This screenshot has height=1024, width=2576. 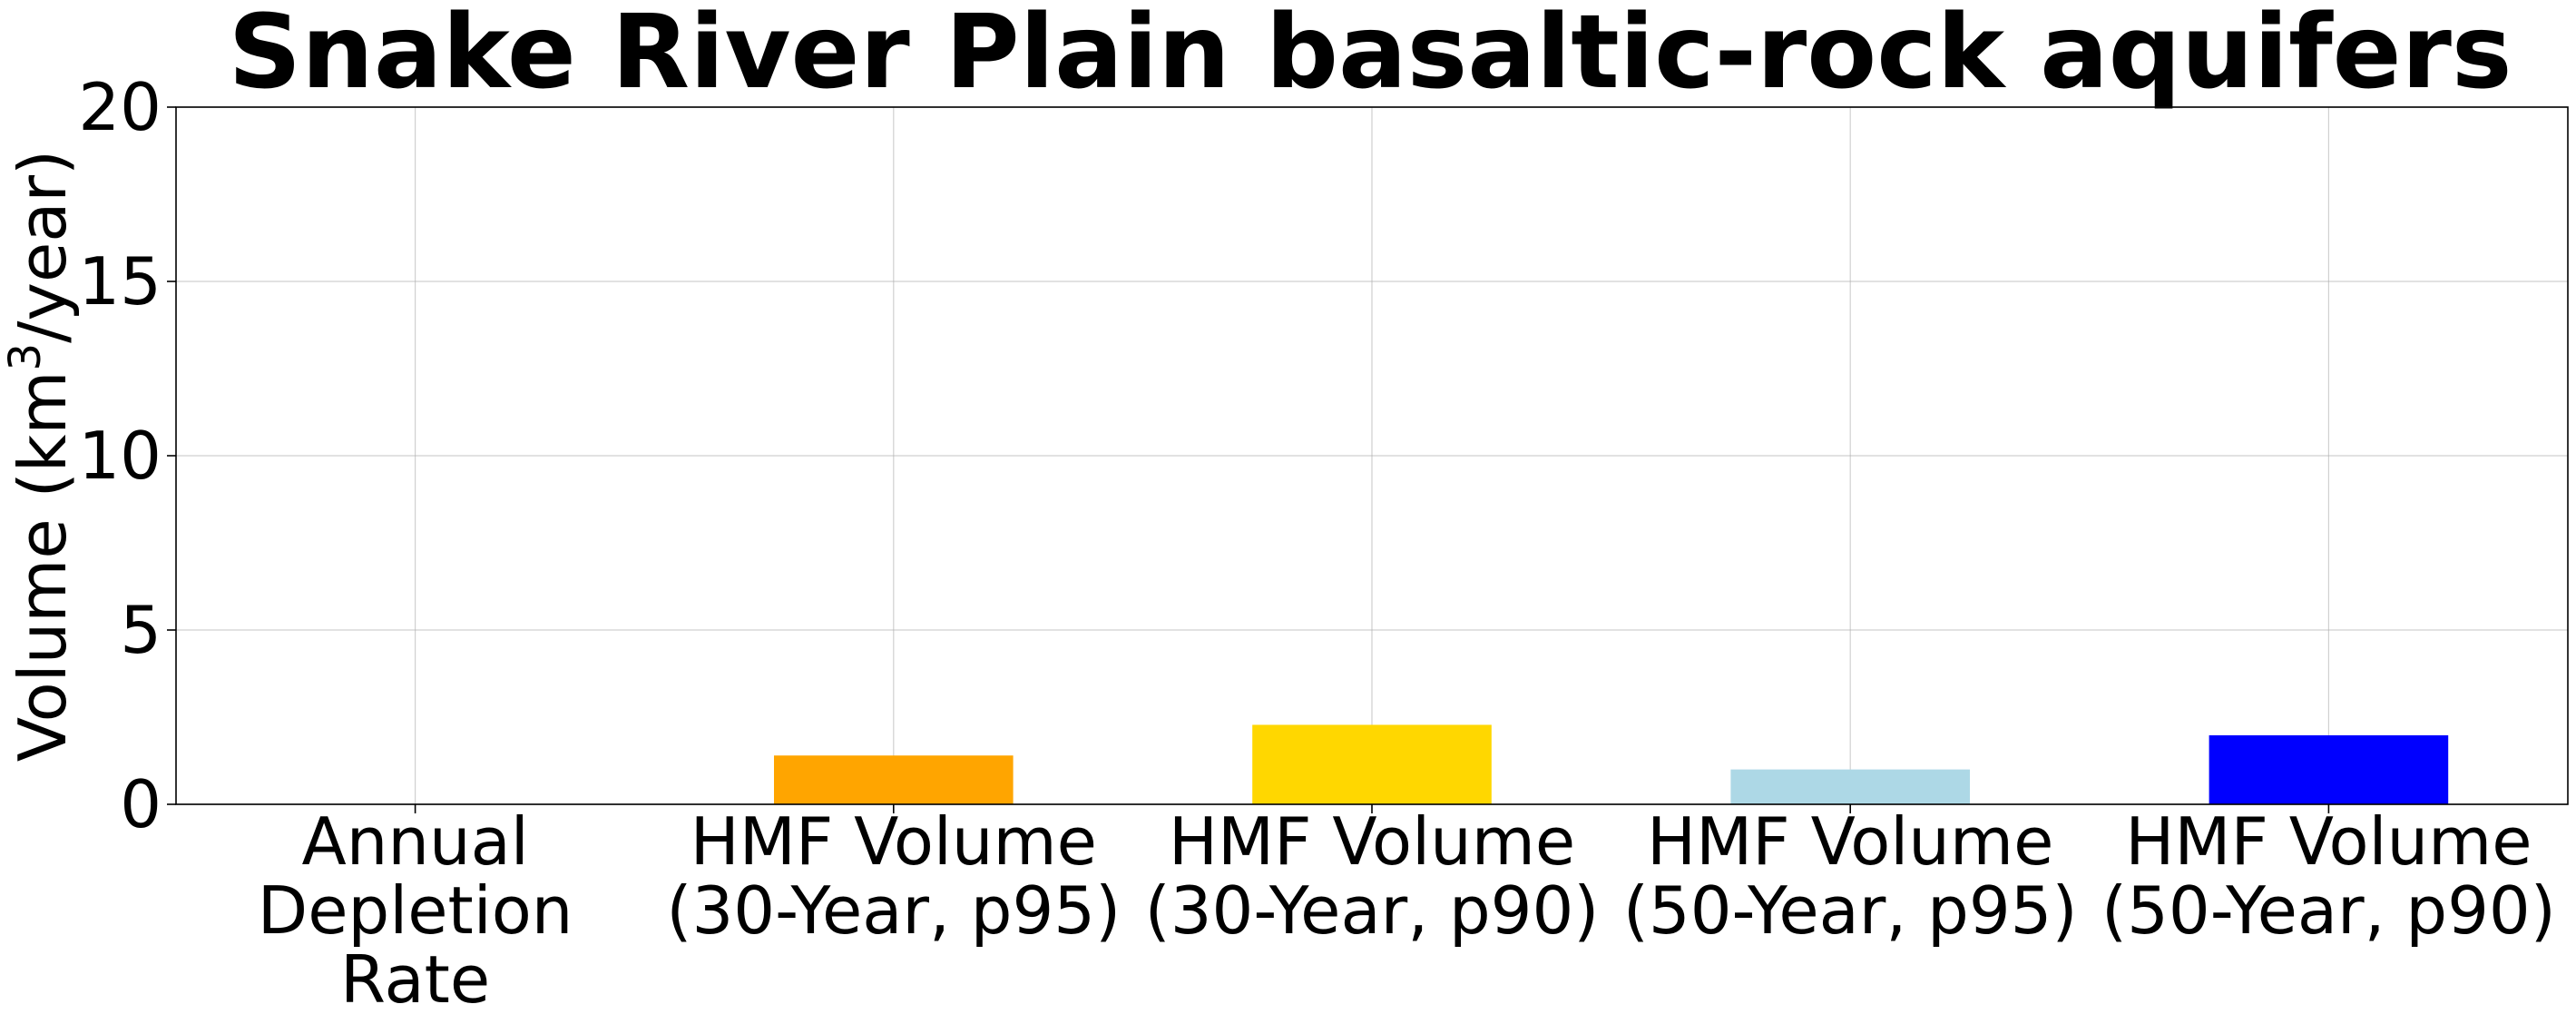 What do you see at coordinates (2328, 910) in the screenshot?
I see `x-tick-label-line: (50-Year, p90)` at bounding box center [2328, 910].